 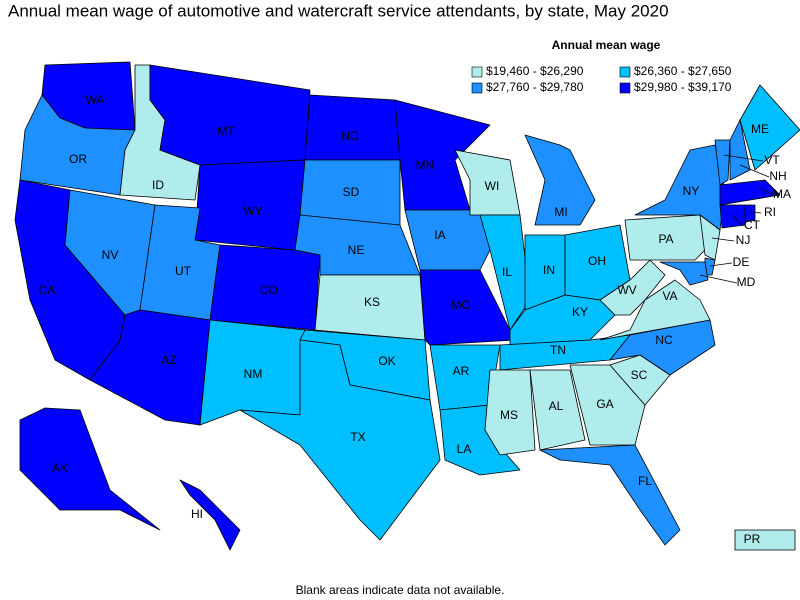 I want to click on state-label: MN, so click(x=425, y=165).